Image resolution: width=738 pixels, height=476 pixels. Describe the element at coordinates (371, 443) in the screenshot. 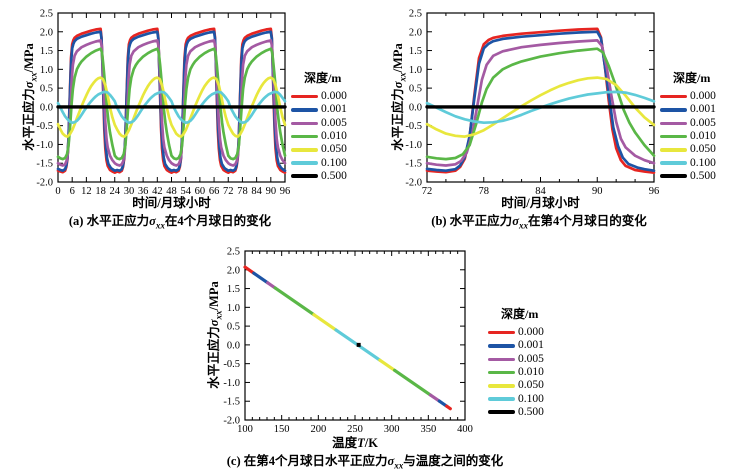

I see `x-axis-unit: /K` at that location.